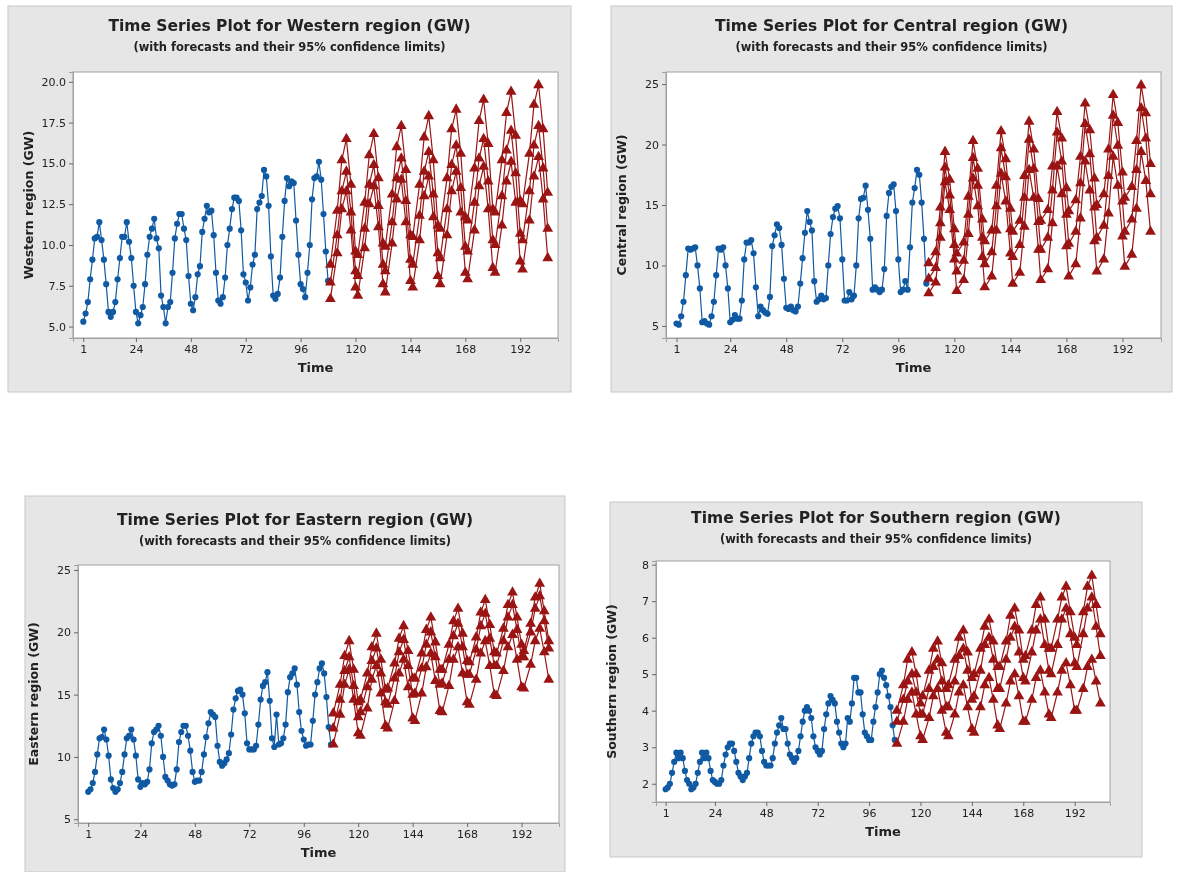  I want to click on y-axis-title: Central region (GW), so click(621, 205).